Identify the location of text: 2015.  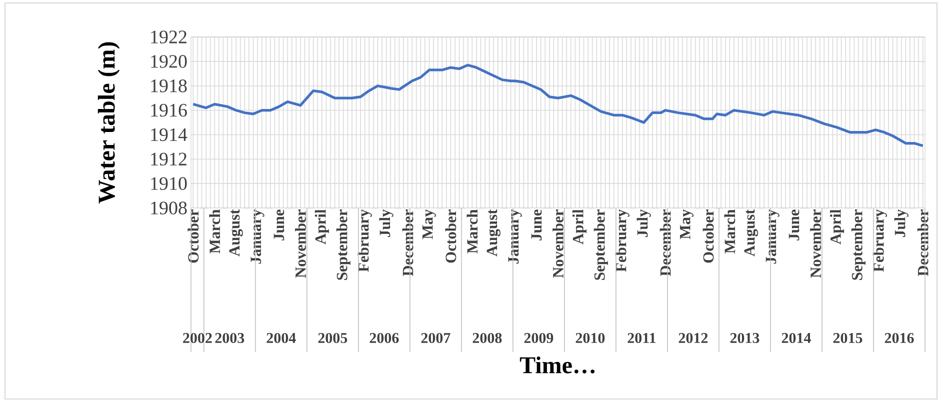
(847, 338).